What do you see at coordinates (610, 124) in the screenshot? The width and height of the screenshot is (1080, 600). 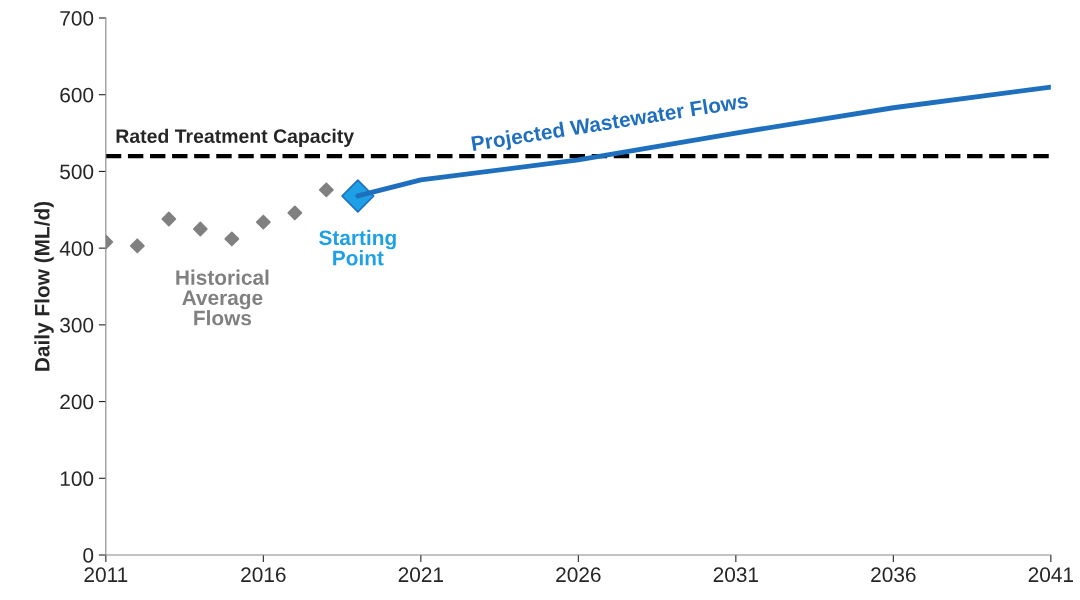 I see `text: Projected Wastewater Flows` at bounding box center [610, 124].